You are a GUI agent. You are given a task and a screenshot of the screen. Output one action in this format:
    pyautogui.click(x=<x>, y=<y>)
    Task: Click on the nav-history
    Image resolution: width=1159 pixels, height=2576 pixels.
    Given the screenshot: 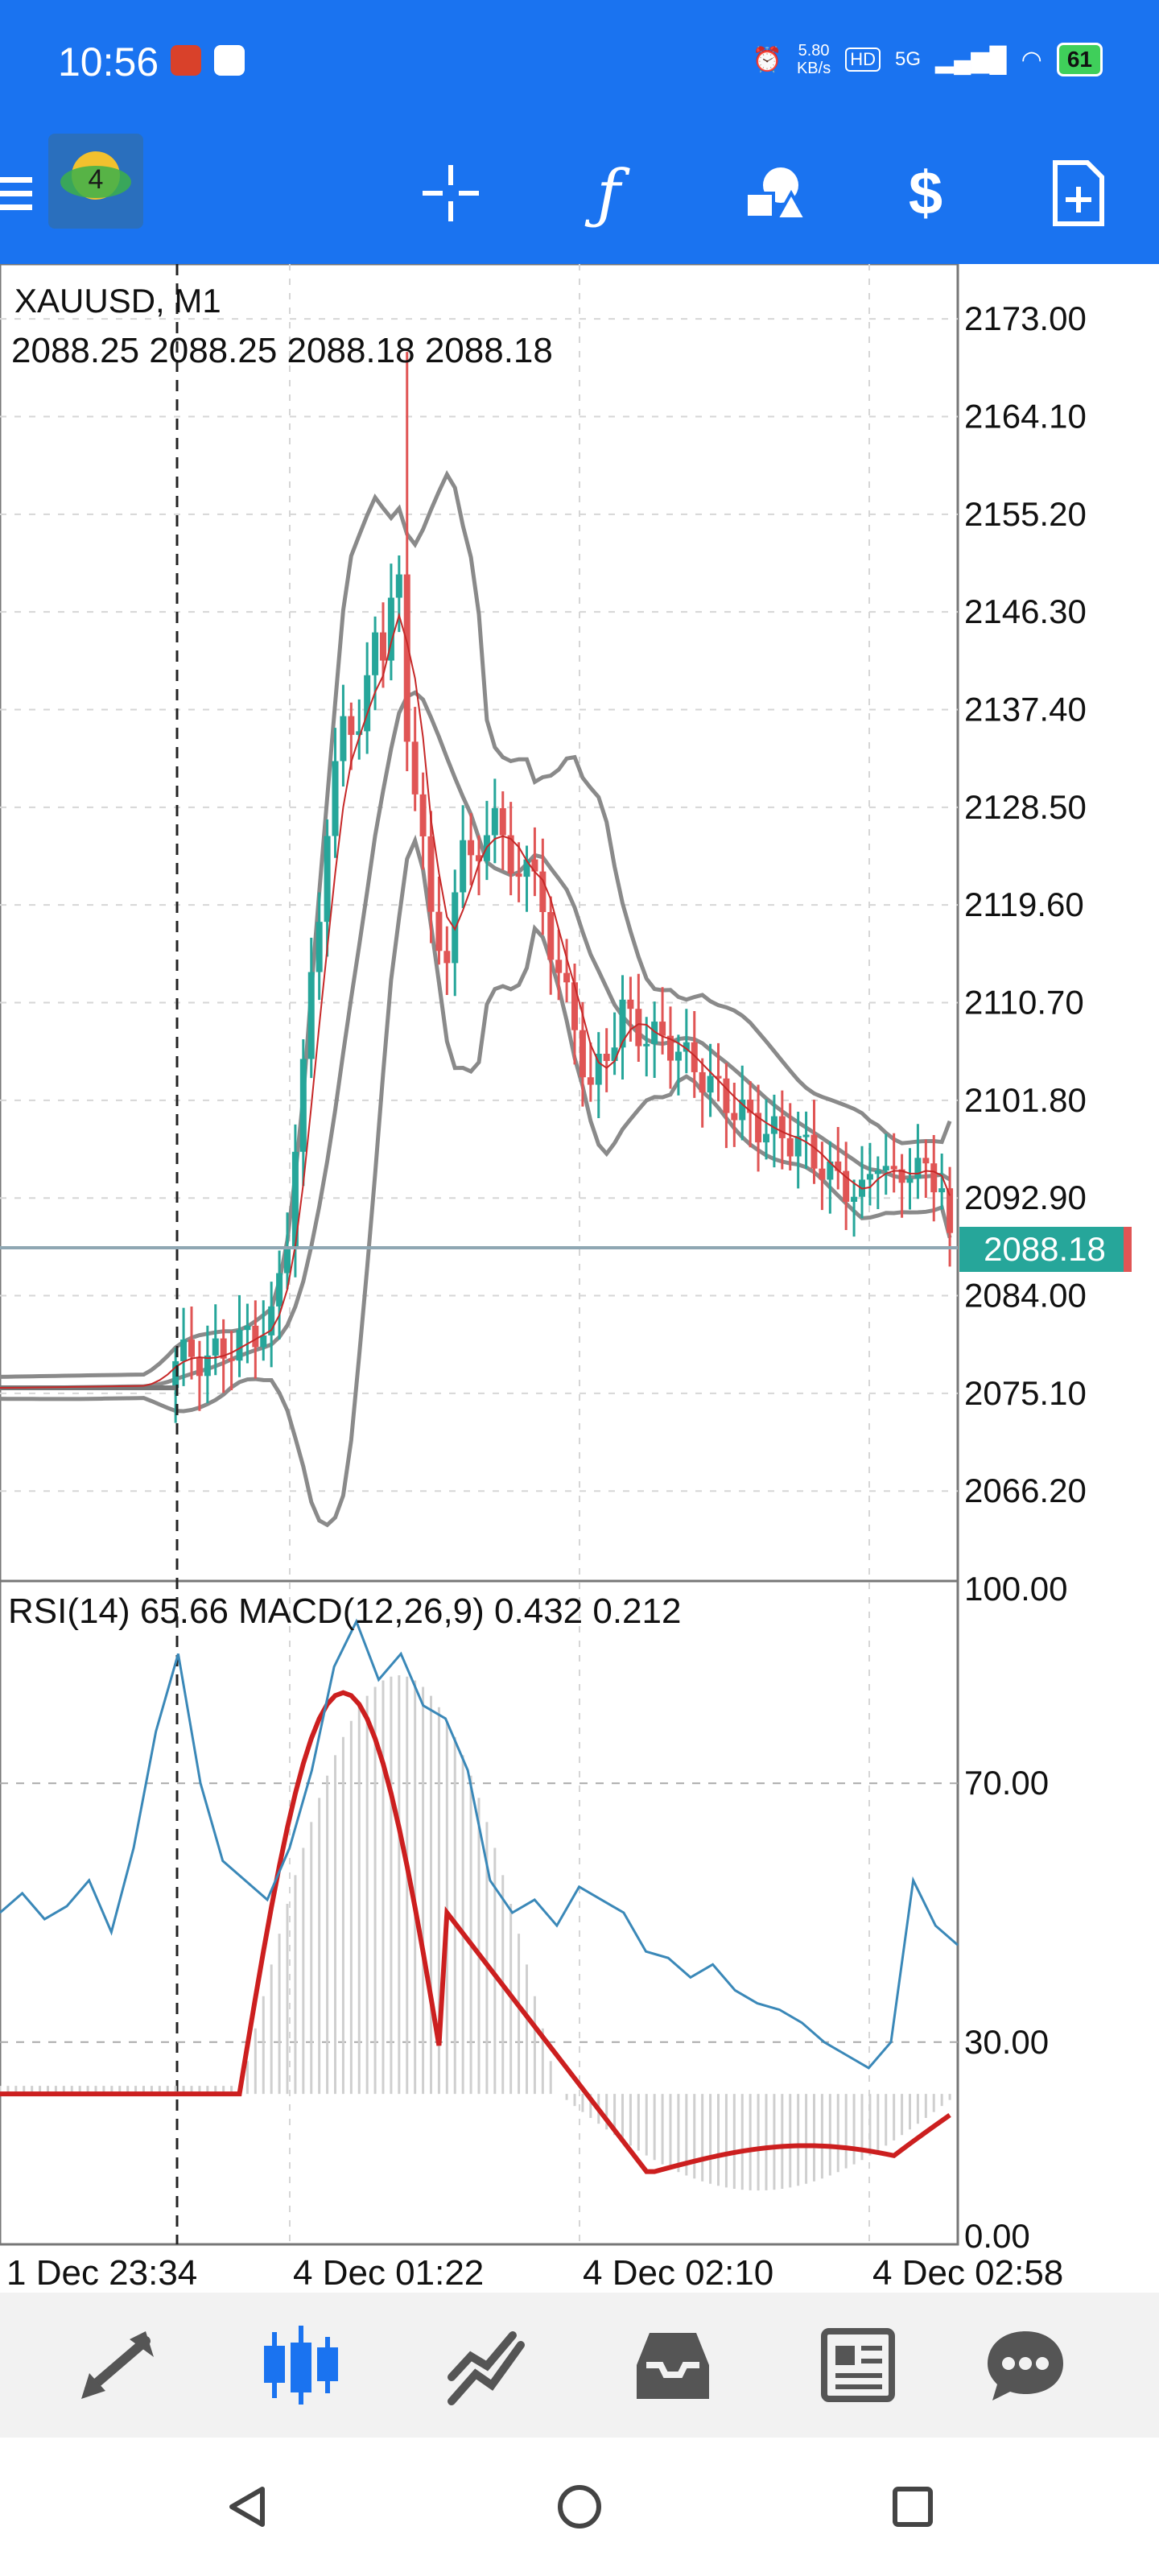 What is the action you would take?
    pyautogui.click(x=673, y=2365)
    